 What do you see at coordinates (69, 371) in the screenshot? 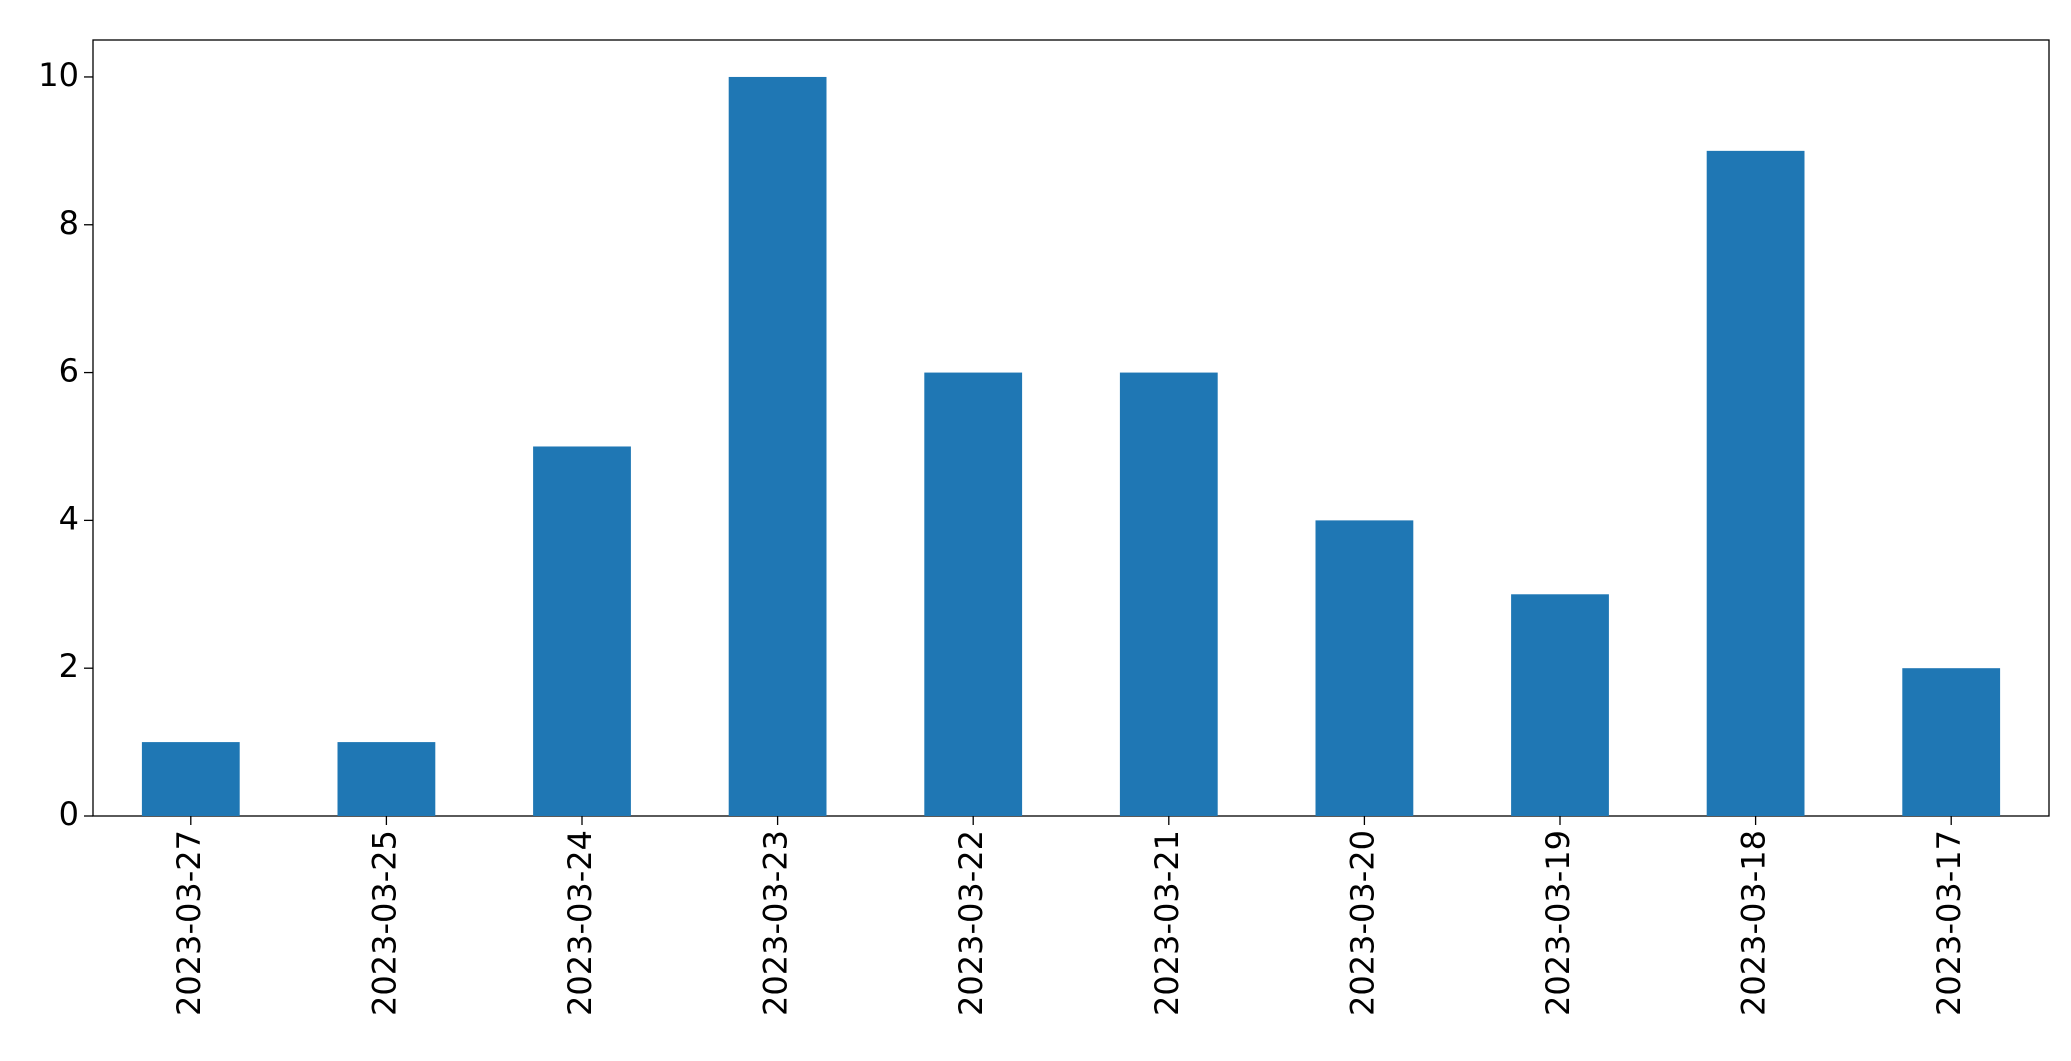
I see `y-tick-label: 6` at bounding box center [69, 371].